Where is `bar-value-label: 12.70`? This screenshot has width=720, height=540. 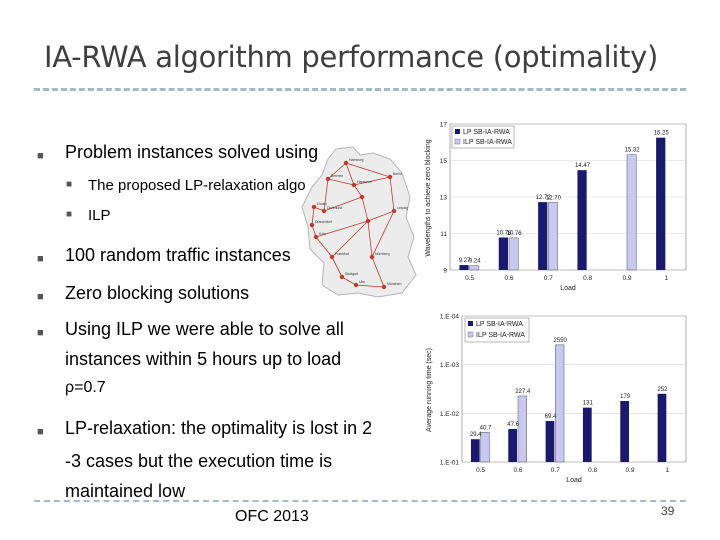 bar-value-label: 12.70 is located at coordinates (554, 198).